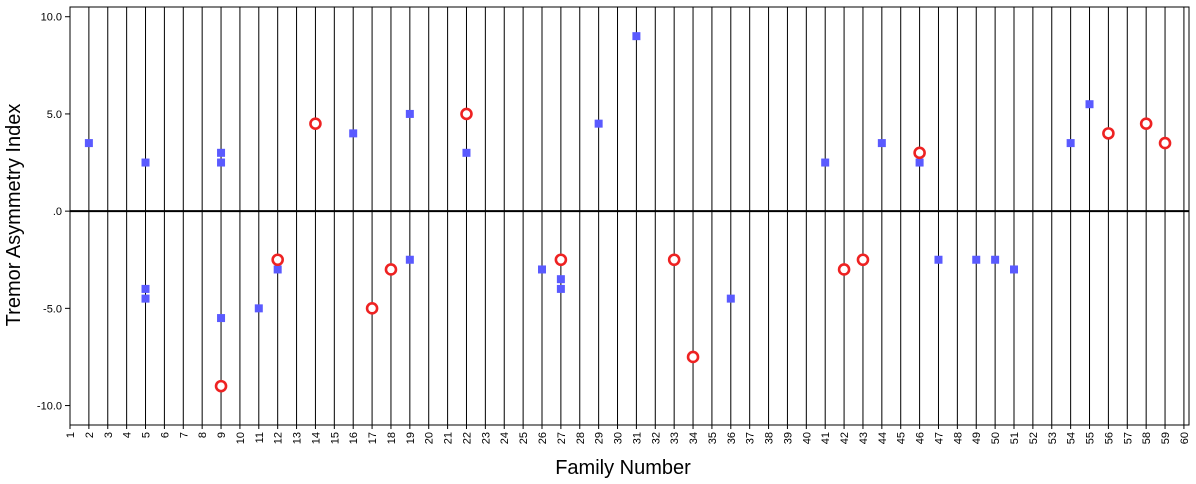 The width and height of the screenshot is (1196, 484). Describe the element at coordinates (826, 438) in the screenshot. I see `x-tick-label: 41` at that location.